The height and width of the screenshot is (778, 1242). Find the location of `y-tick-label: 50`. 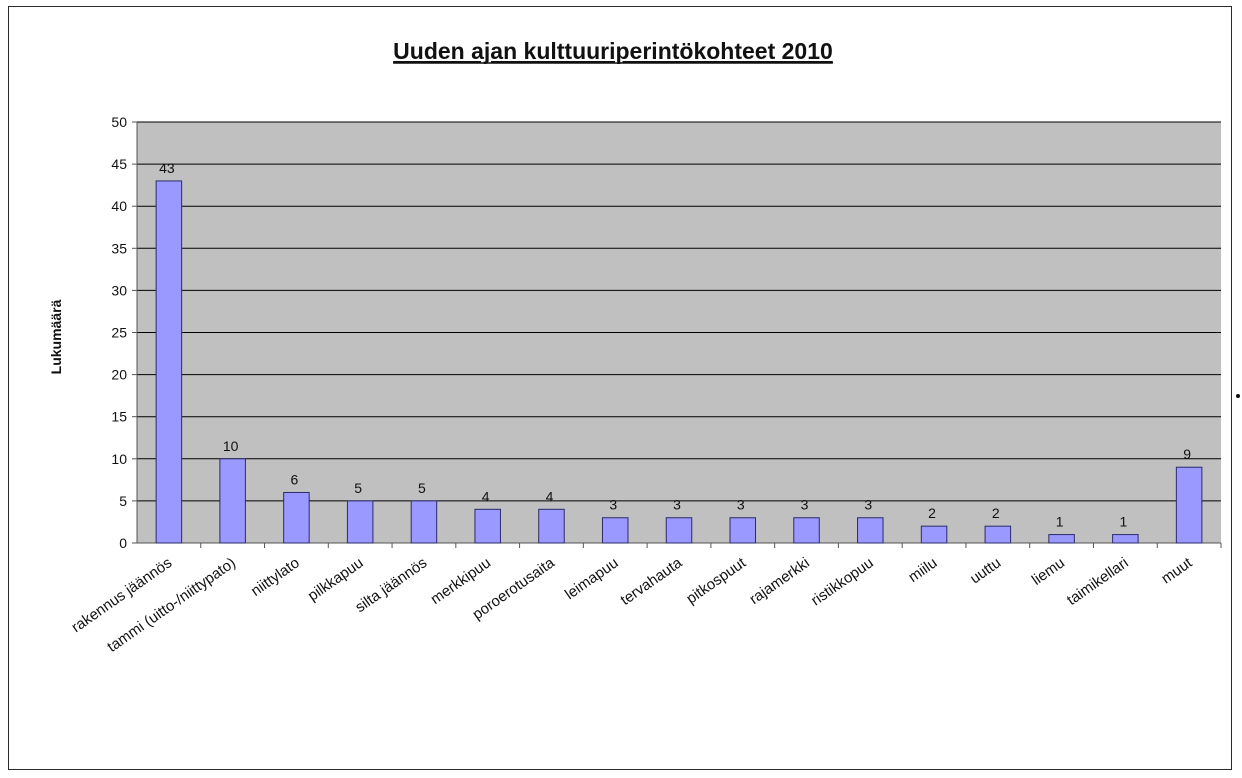

y-tick-label: 50 is located at coordinates (119, 122).